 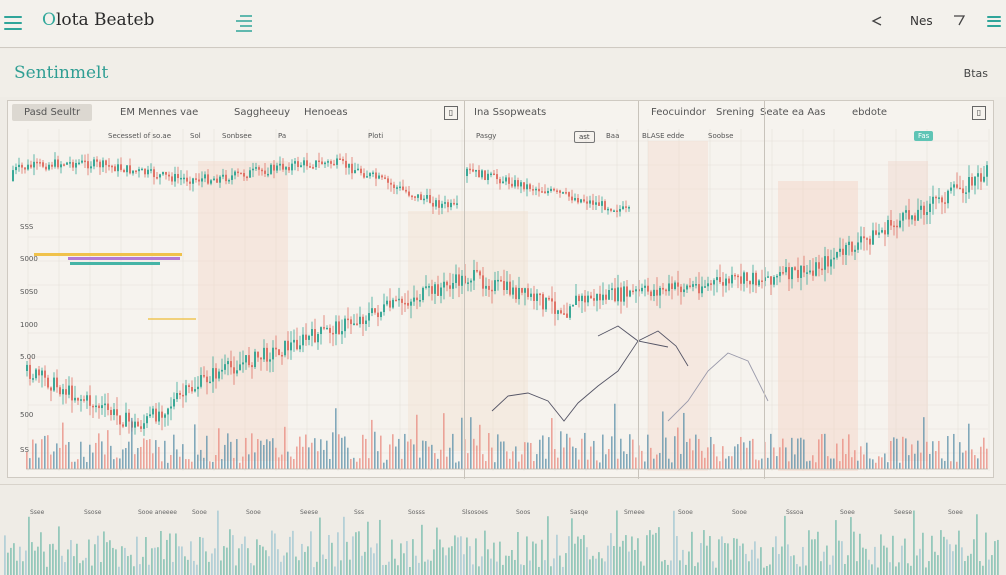 I want to click on filter-button, so click(x=959, y=20).